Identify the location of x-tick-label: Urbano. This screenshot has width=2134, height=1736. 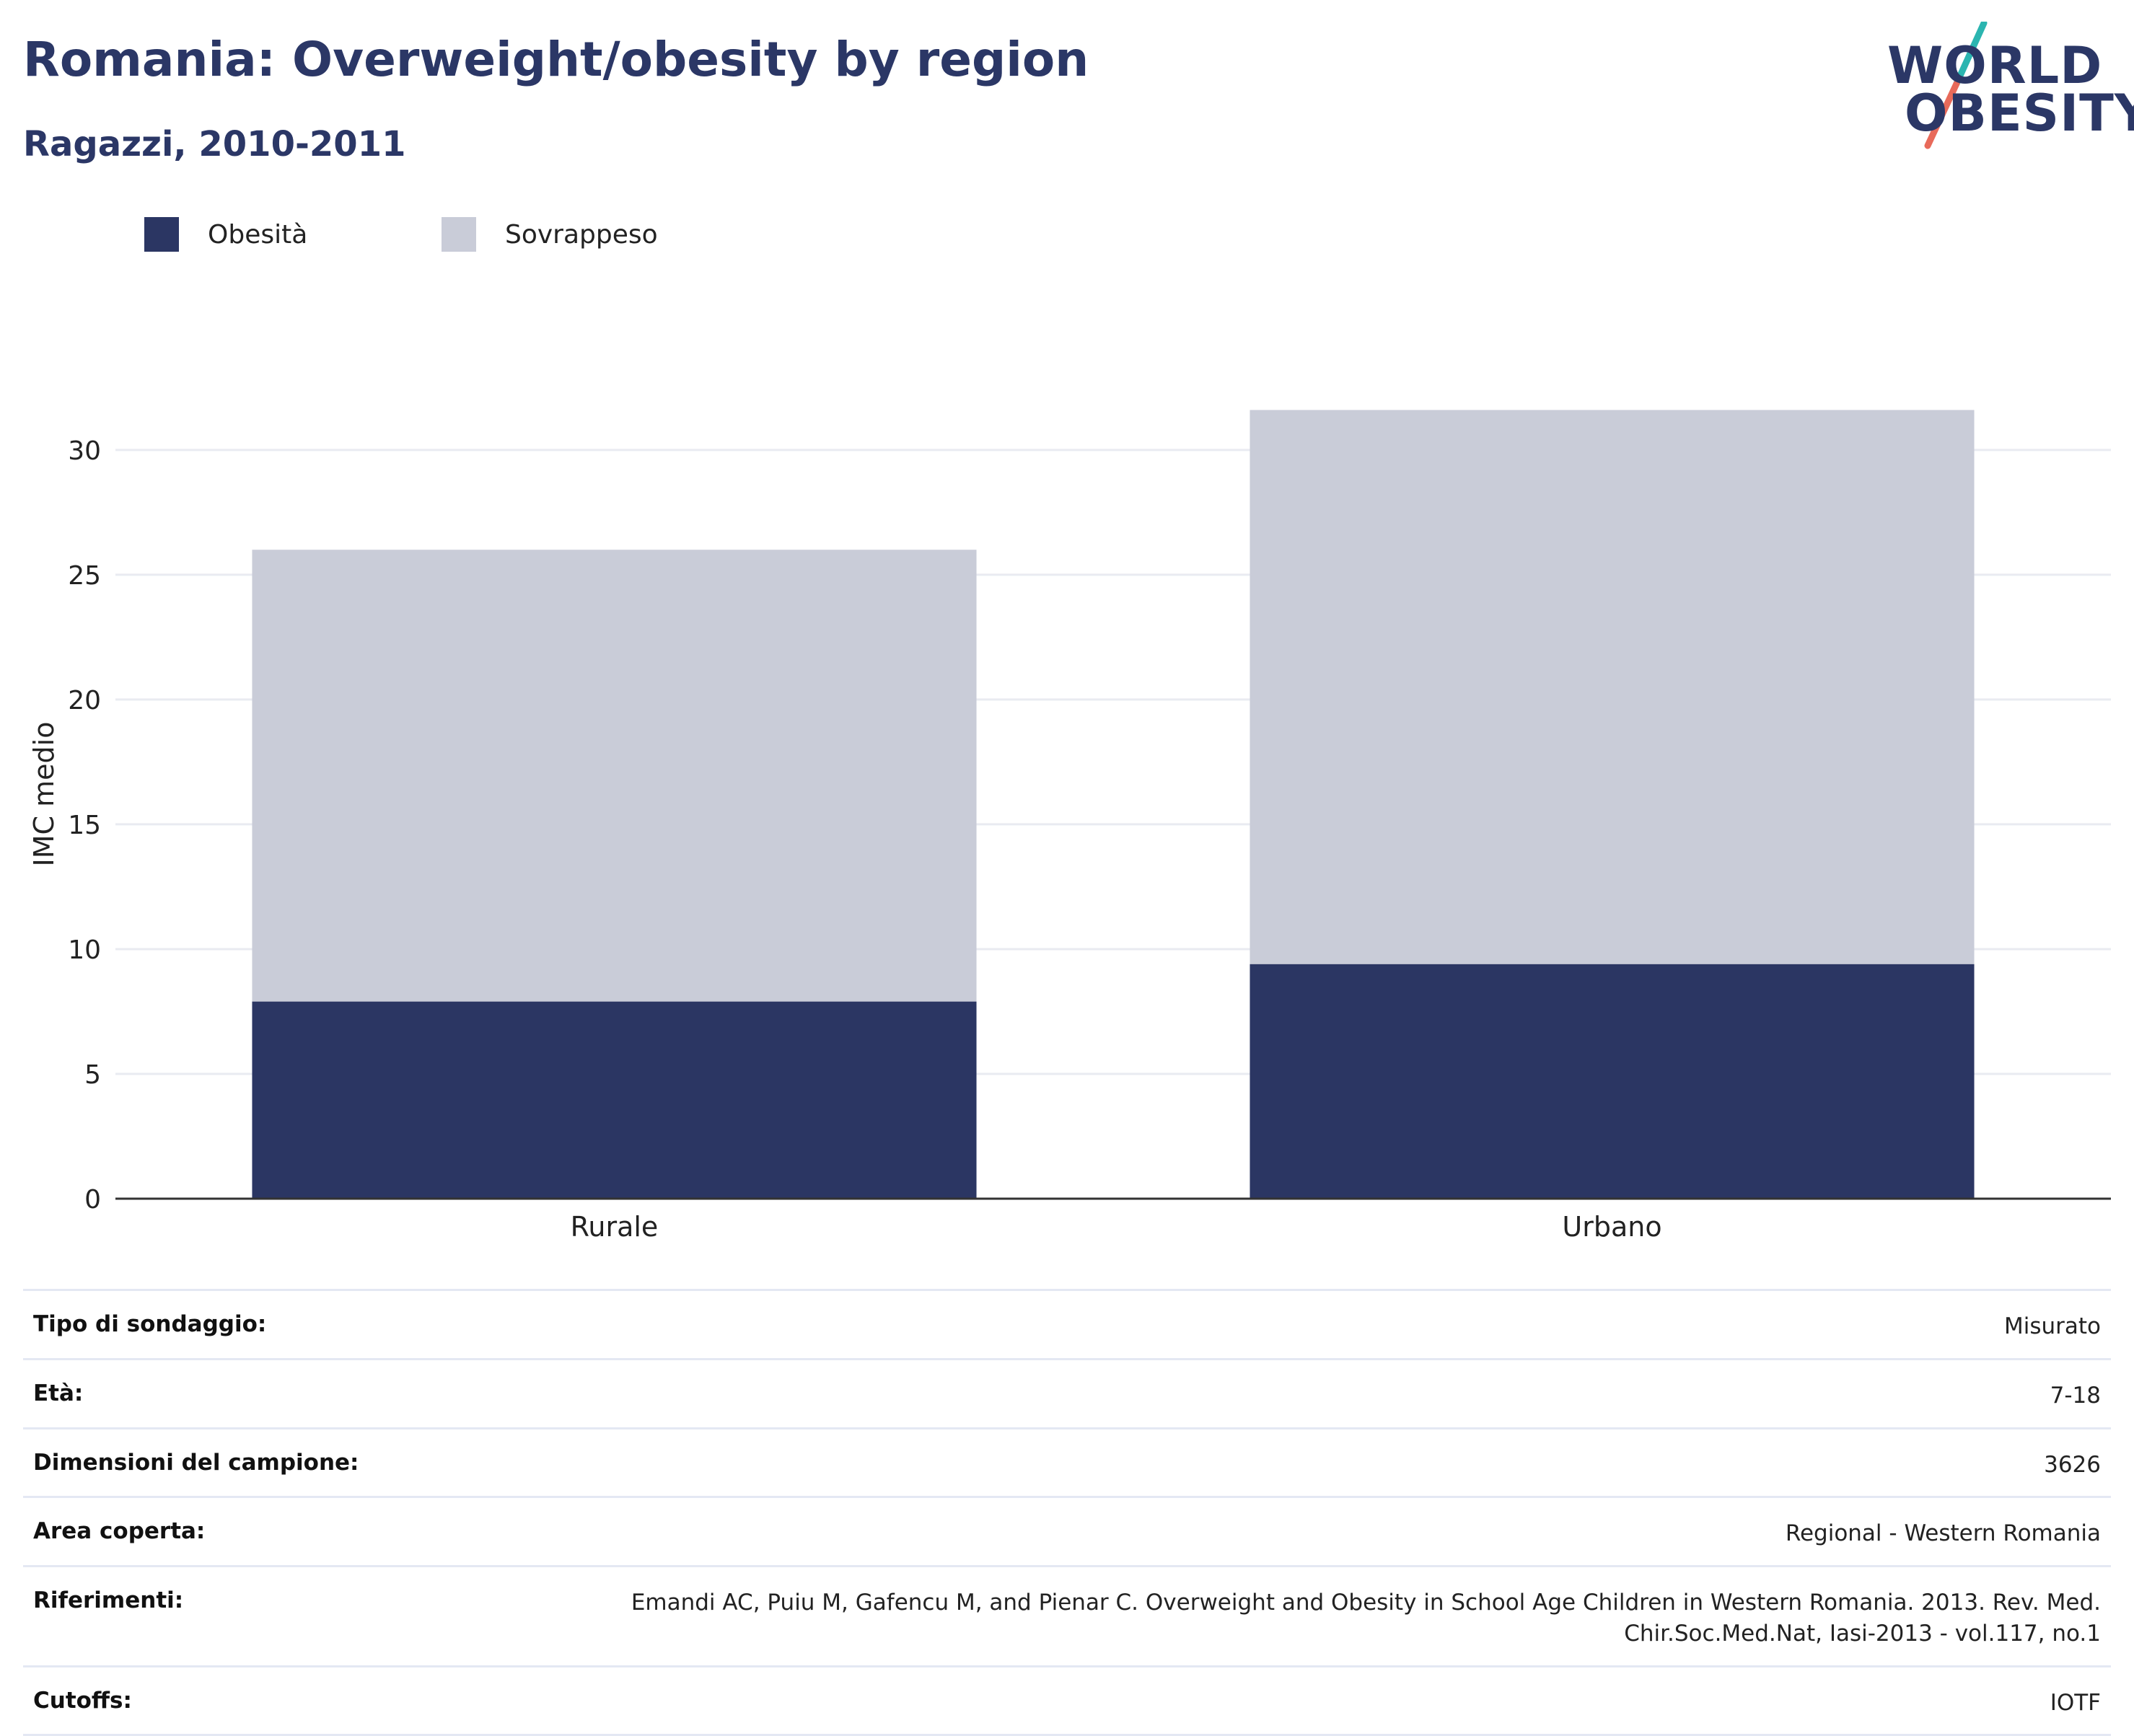
(1611, 1227).